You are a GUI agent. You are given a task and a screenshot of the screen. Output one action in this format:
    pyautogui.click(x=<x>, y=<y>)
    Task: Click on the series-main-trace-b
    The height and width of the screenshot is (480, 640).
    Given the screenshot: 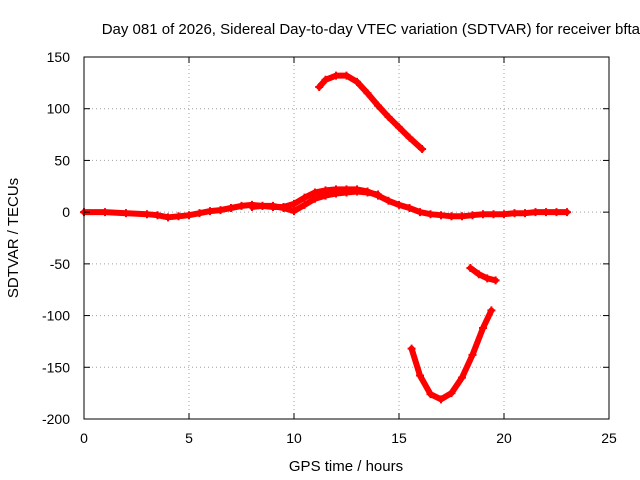 What is the action you would take?
    pyautogui.click(x=315, y=201)
    